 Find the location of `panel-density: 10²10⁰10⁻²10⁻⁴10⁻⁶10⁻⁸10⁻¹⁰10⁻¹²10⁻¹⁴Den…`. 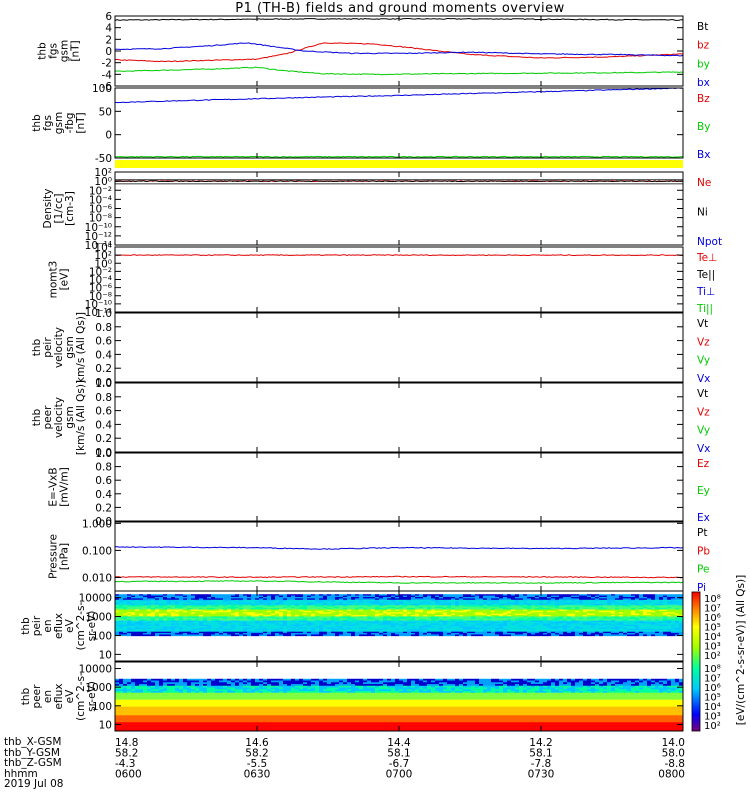

panel-density: 10²10⁰10⁻²10⁻⁴10⁻⁶10⁻⁸10⁻¹⁰10⁻¹²10⁻¹⁴Den… is located at coordinates (382, 209).